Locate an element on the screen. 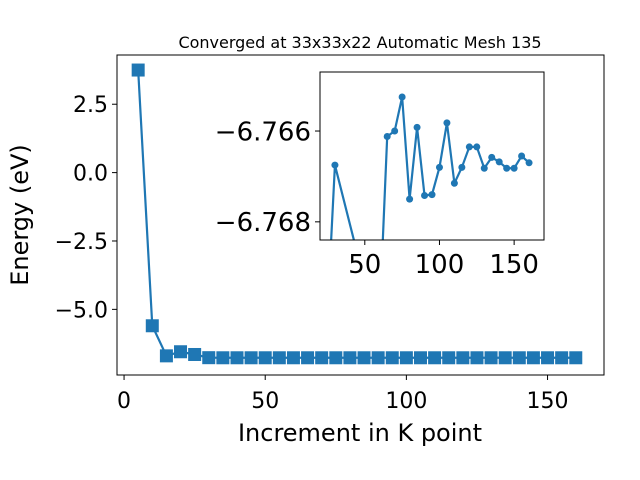 The height and width of the screenshot is (480, 640). main-y-tick-label: 0.0 is located at coordinates (90, 174).